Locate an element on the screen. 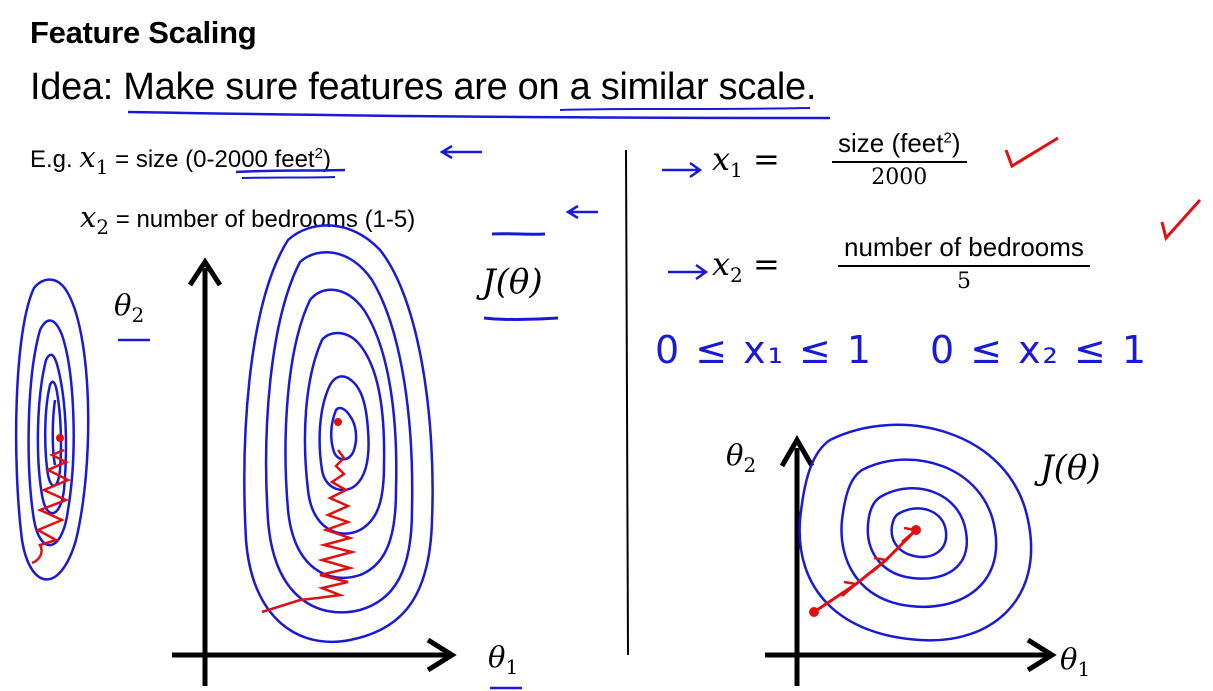  scaled-x1-numerator: size (feet2) is located at coordinates (899, 145).